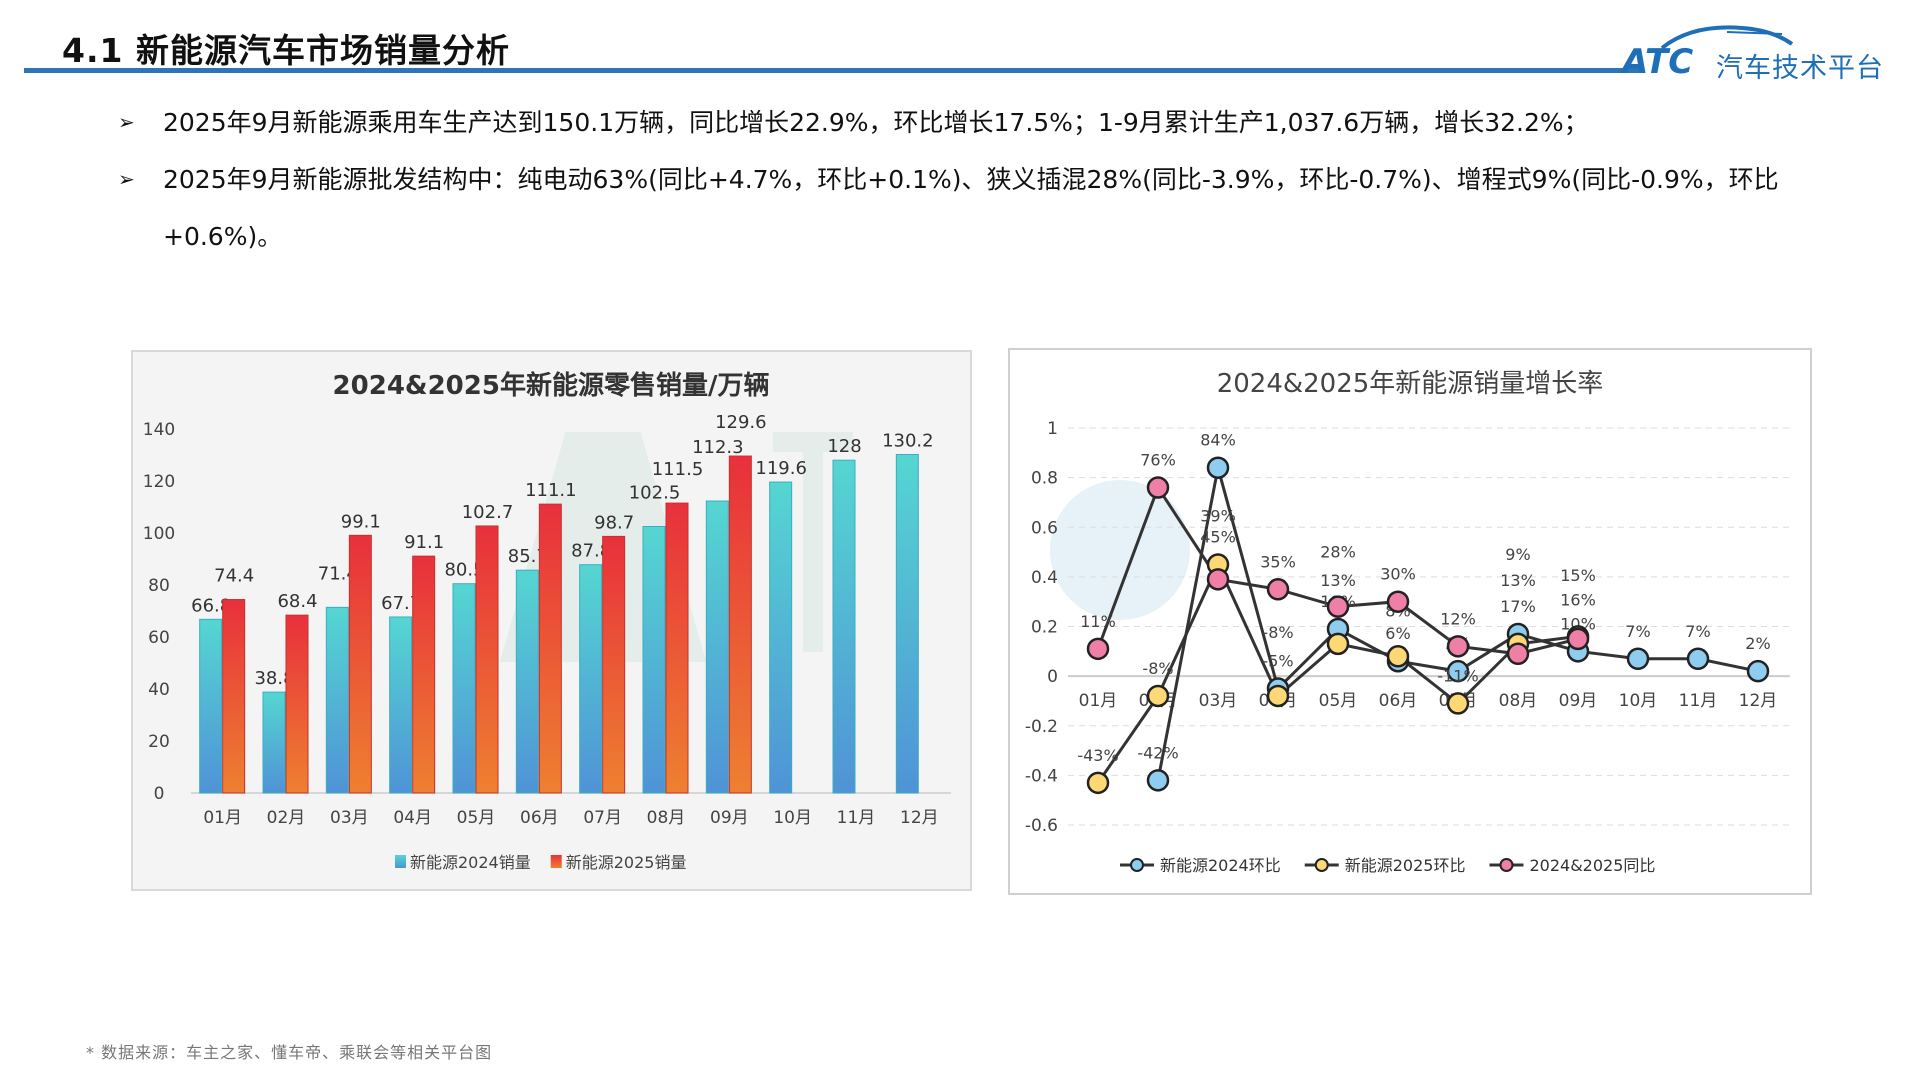 The image size is (1920, 1080). I want to click on data-label: 102.5, so click(655, 493).